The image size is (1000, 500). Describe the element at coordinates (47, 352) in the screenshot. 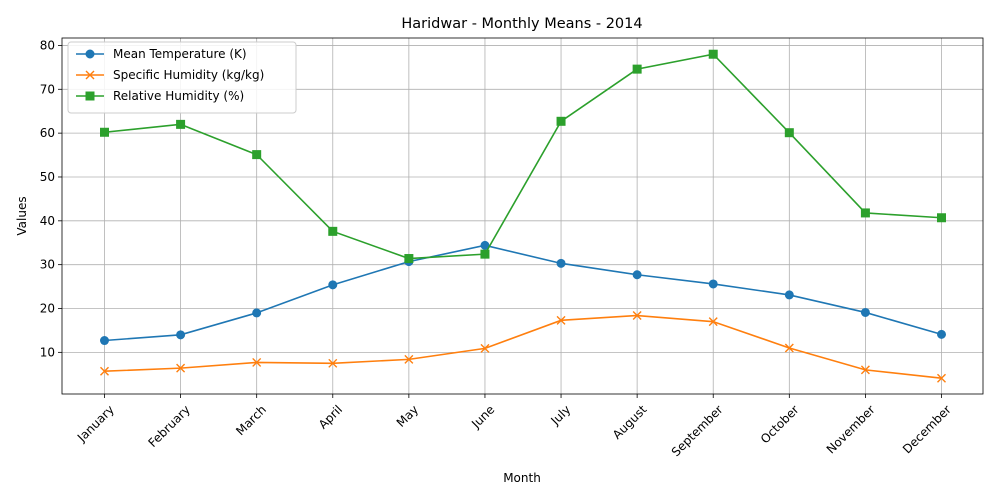

I see `y-tick-label: 10` at that location.